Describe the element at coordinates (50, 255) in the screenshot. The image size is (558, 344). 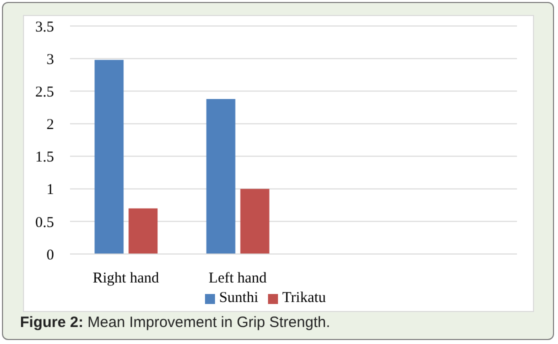
I see `y-tick-label: 0` at that location.